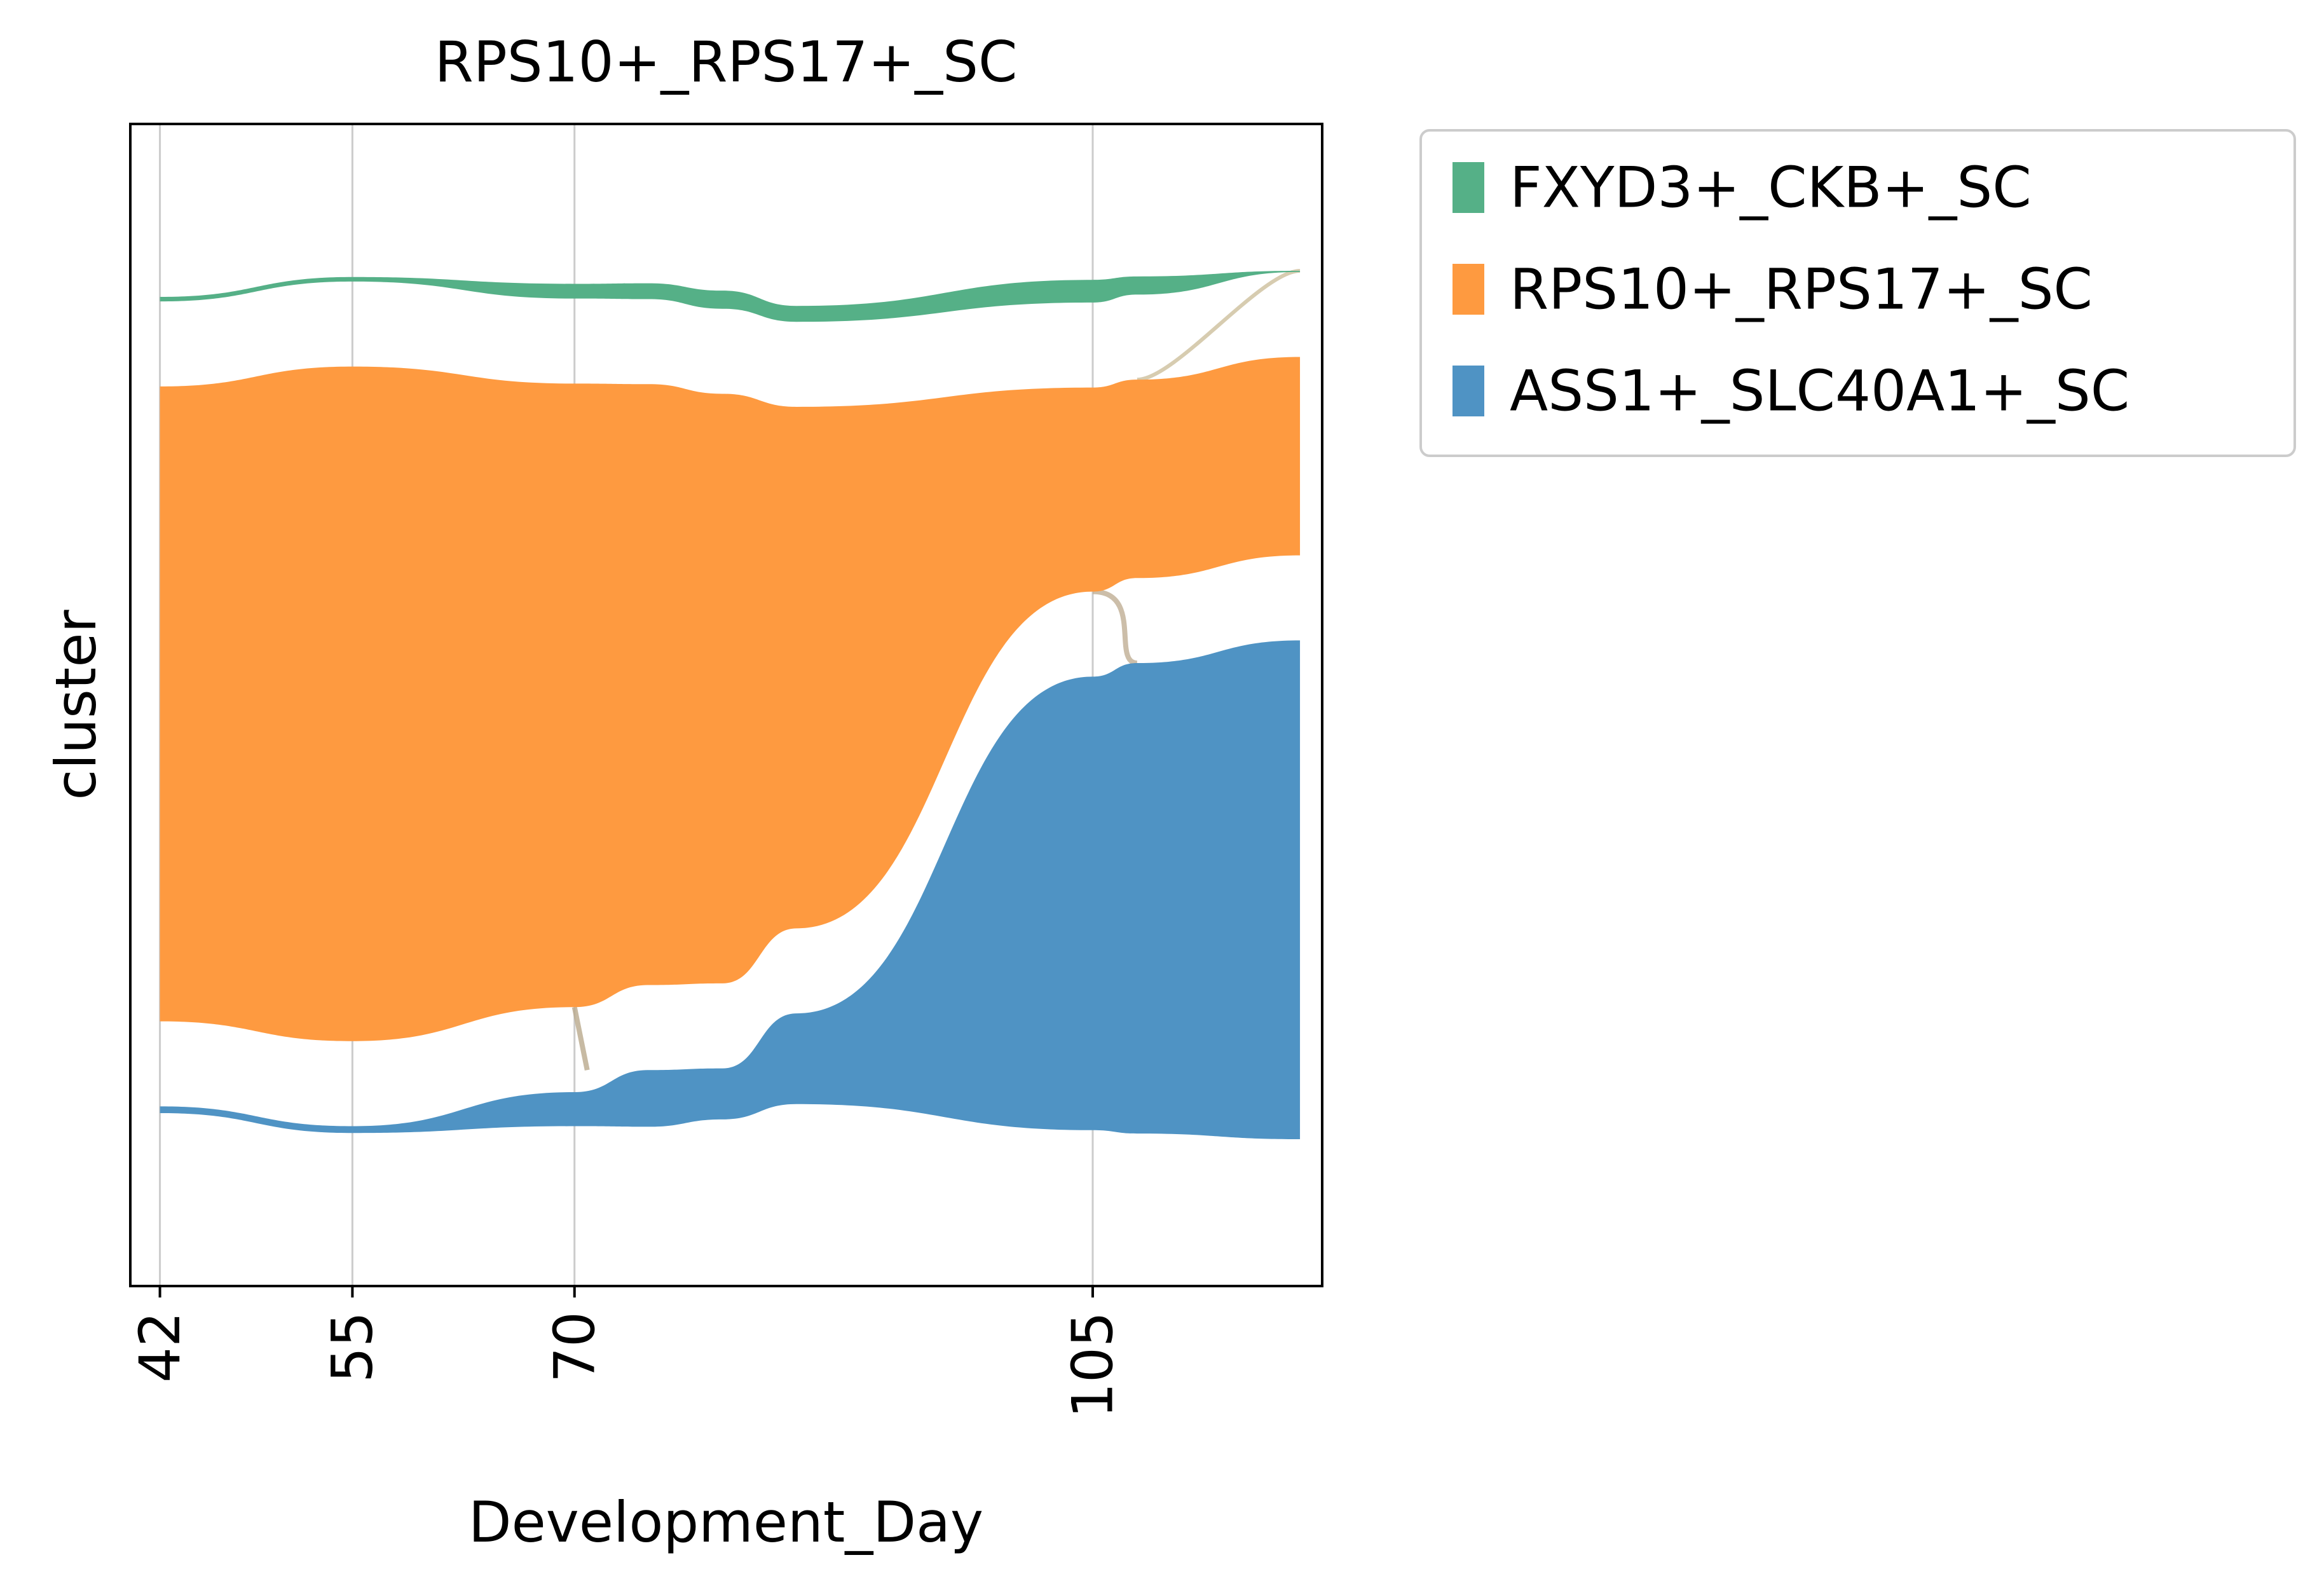 The width and height of the screenshot is (2324, 1595). I want to click on legend-label-2: RPS10+_RPS17+_SC, so click(1801, 290).